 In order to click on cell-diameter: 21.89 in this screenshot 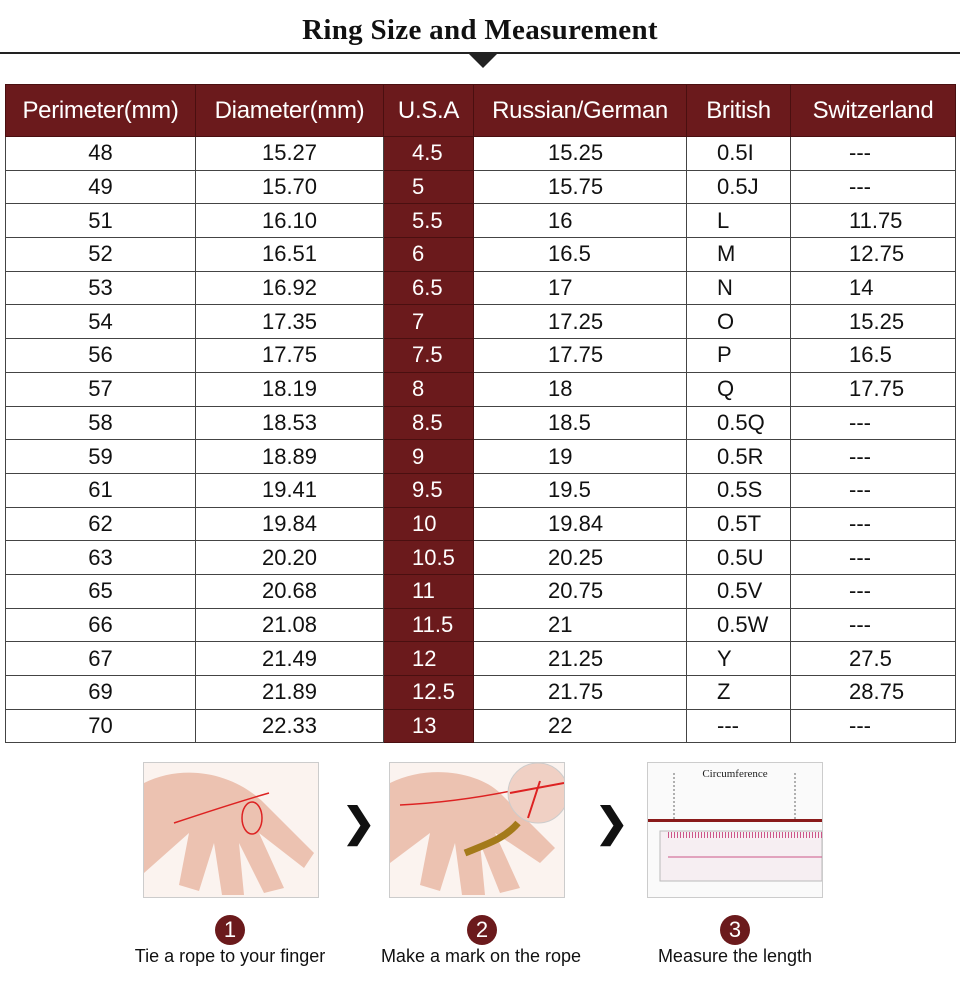, I will do `click(289, 692)`.